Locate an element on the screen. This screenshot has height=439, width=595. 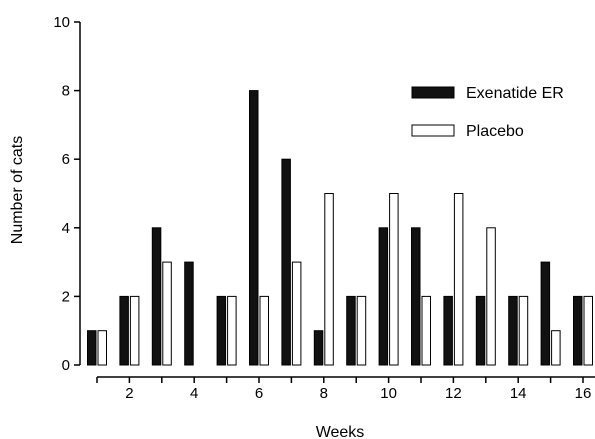
y-tick-label: 0 is located at coordinates (66, 365).